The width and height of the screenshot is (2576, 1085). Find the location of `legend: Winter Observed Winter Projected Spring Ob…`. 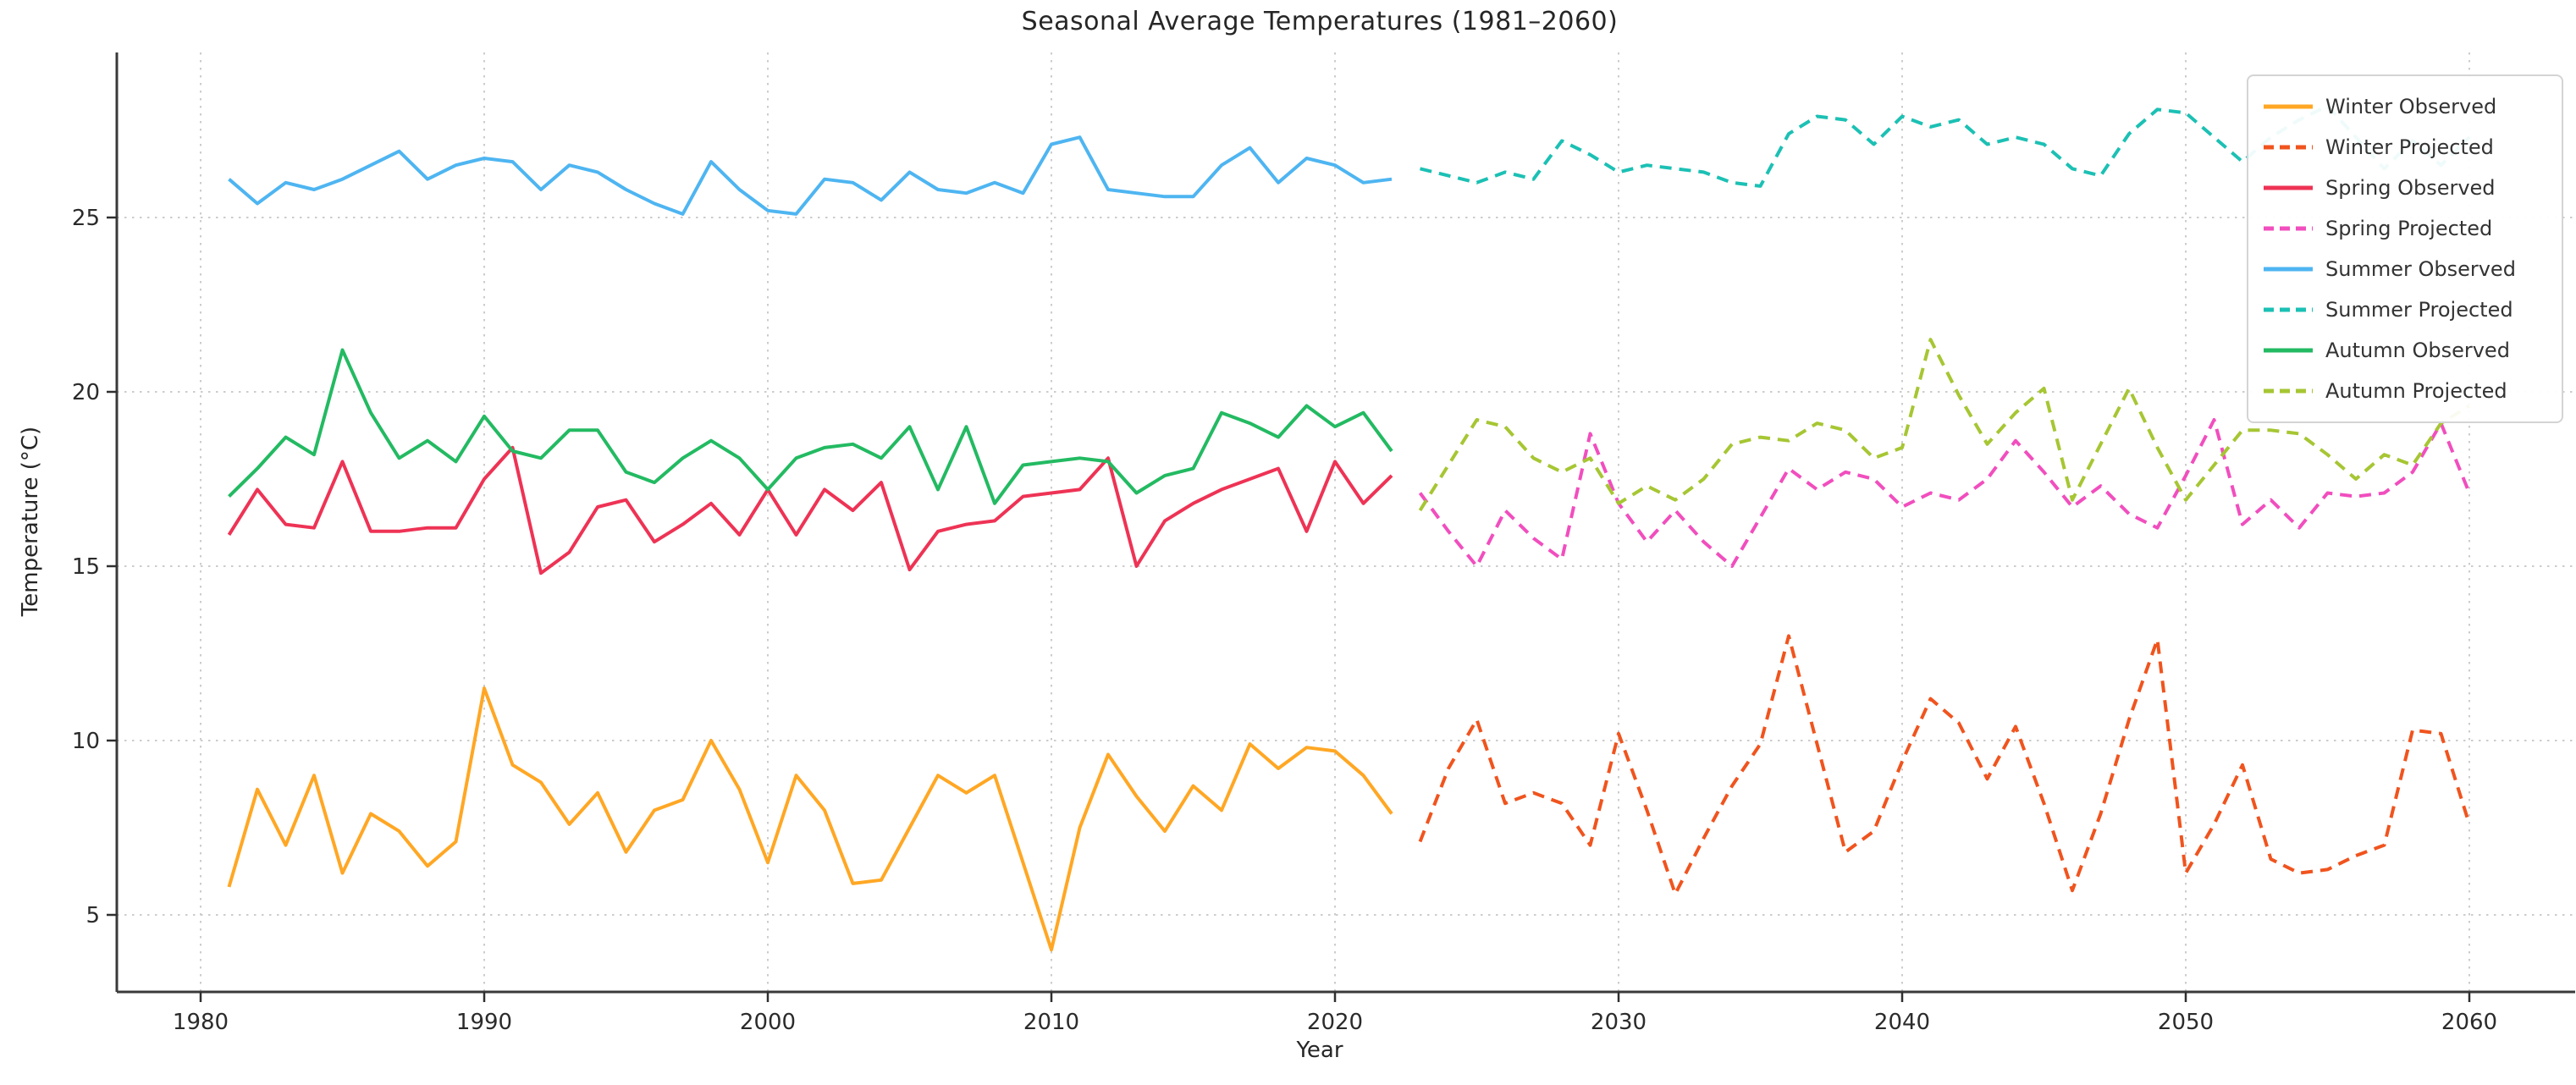

legend: Winter Observed Winter Projected Spring Ob… is located at coordinates (2405, 248).